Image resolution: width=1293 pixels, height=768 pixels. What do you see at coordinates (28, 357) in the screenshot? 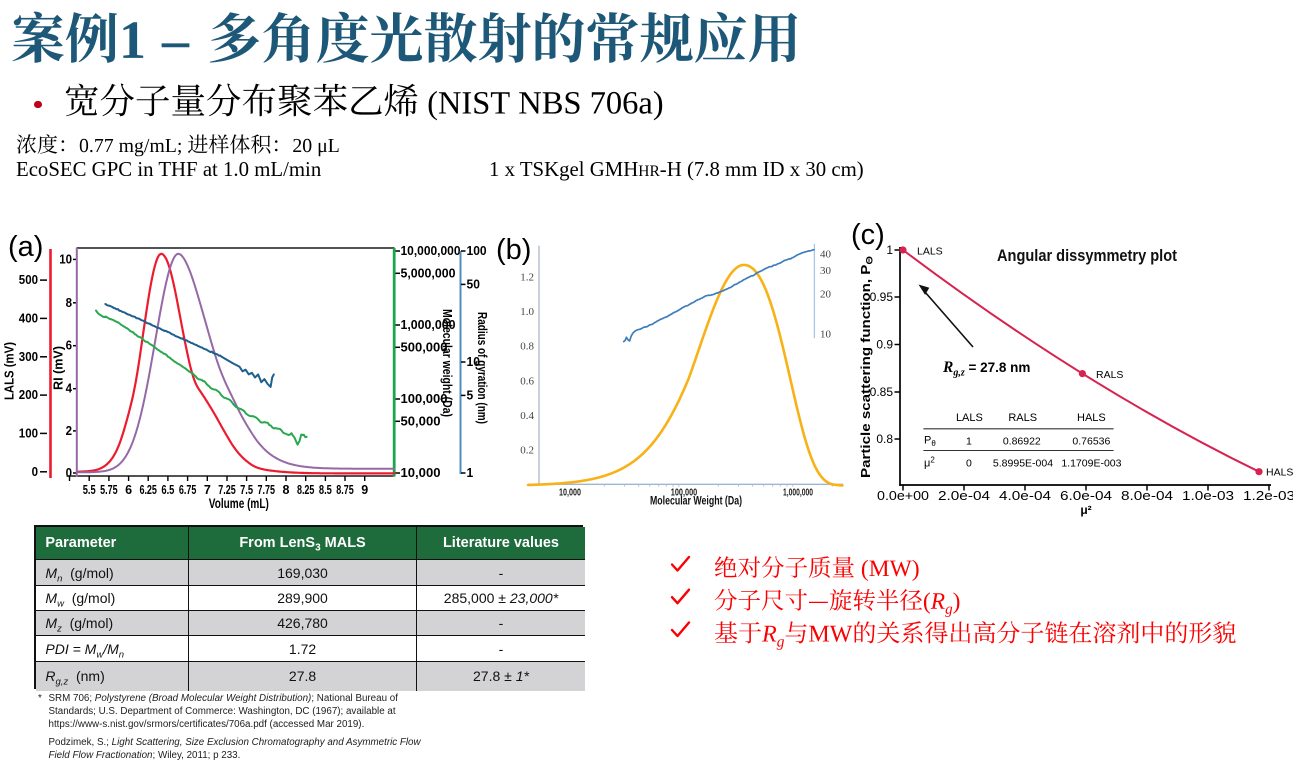
I see `svg-text: 300` at bounding box center [28, 357].